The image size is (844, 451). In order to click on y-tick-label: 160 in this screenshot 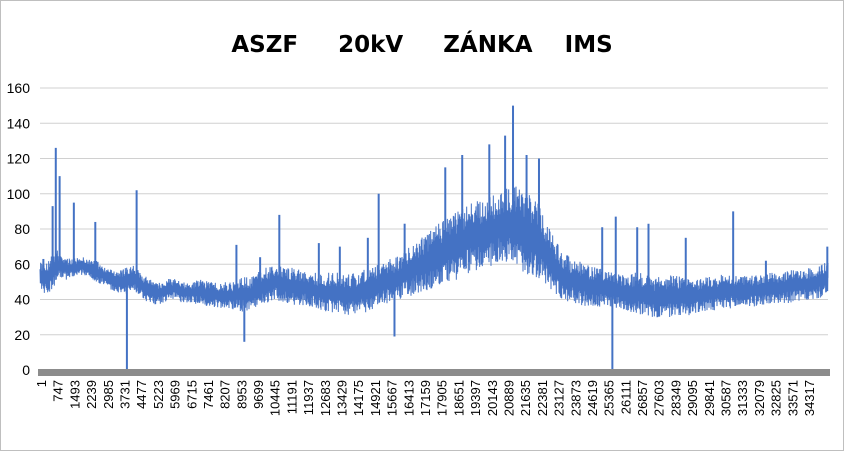, I will do `click(19, 88)`.